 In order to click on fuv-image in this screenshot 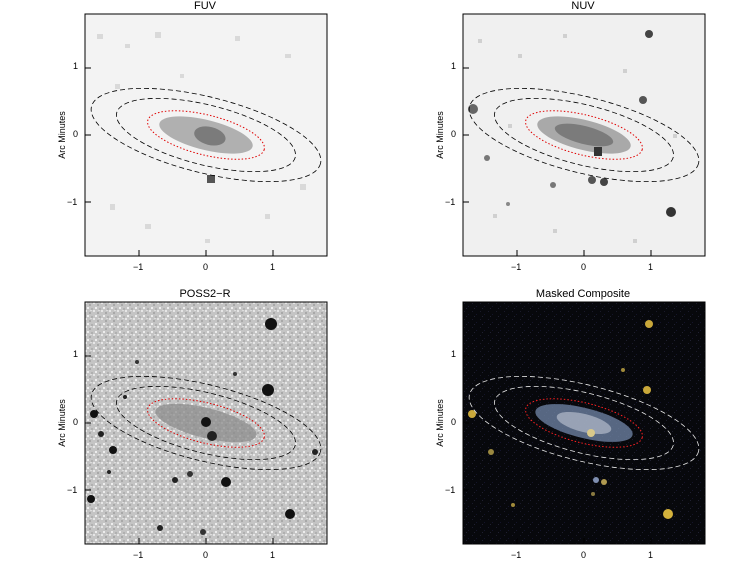, I will do `click(206, 135)`.